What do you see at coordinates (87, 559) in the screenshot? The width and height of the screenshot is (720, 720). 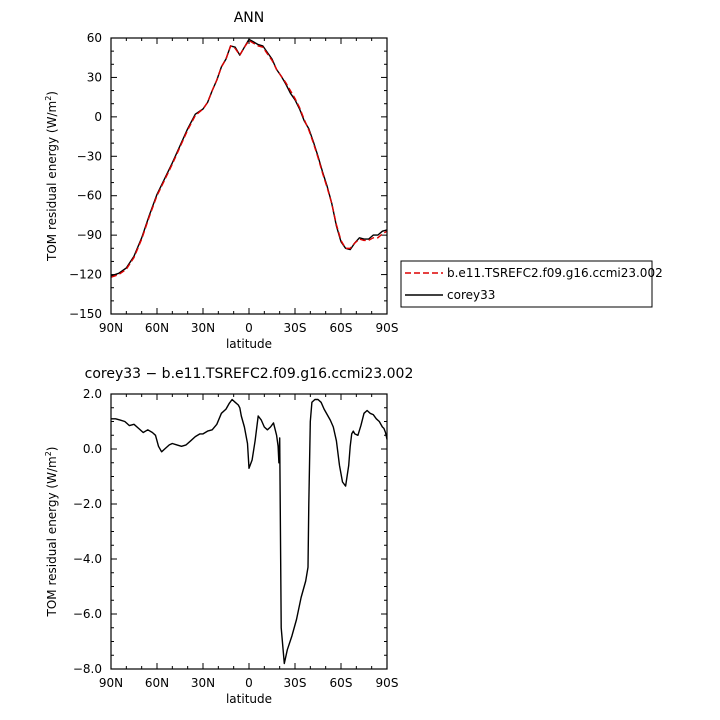 I see `y-tick-label: −4.0` at bounding box center [87, 559].